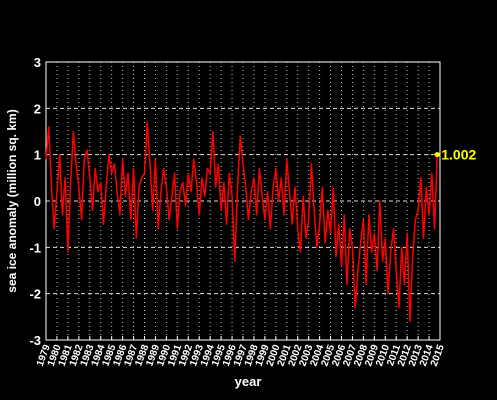 This screenshot has width=497, height=400. I want to click on x-axis-label: year, so click(248, 381).